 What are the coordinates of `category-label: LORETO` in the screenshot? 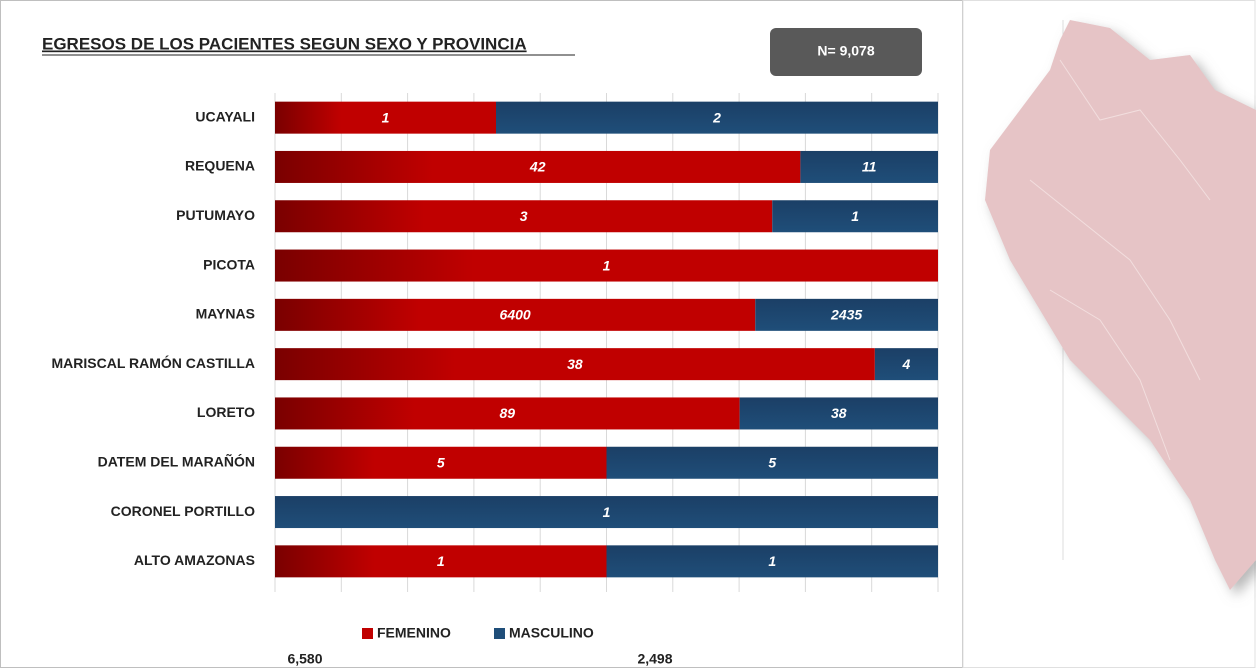 It's located at (226, 412).